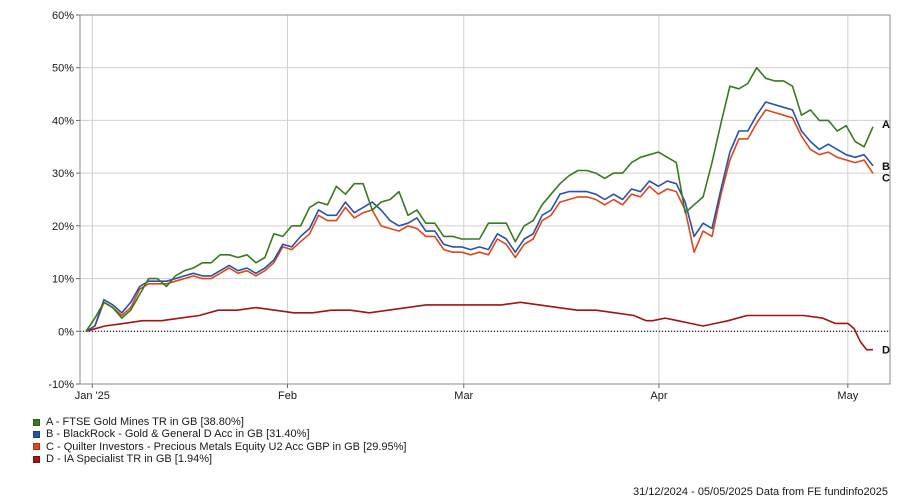 Image resolution: width=900 pixels, height=501 pixels. Describe the element at coordinates (463, 396) in the screenshot. I see `x-tick-label: Mar` at that location.